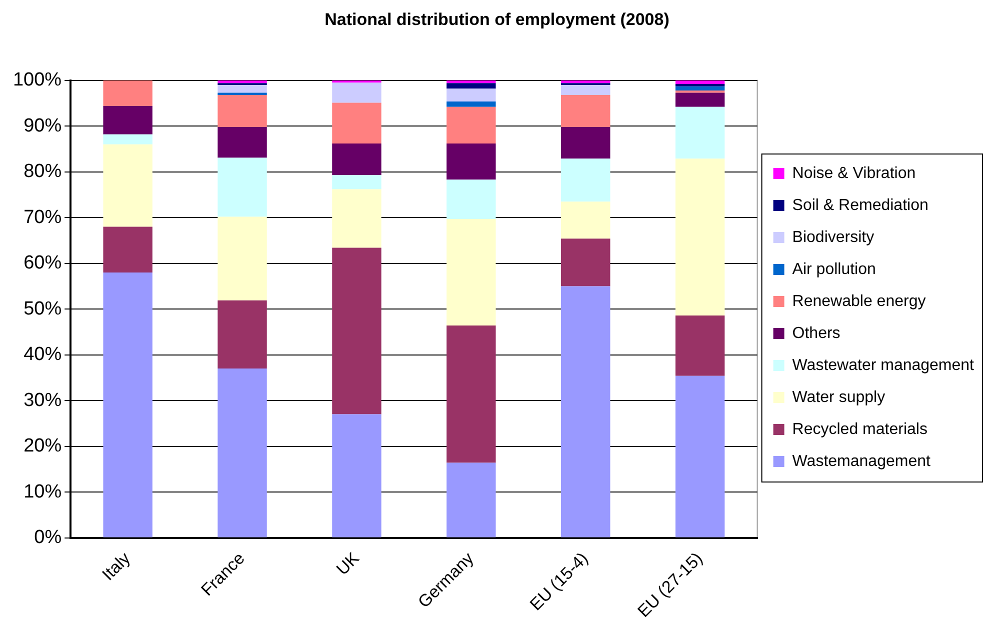 This screenshot has height=635, width=998. Describe the element at coordinates (43, 355) in the screenshot. I see `y-tick-label: 40%` at that location.